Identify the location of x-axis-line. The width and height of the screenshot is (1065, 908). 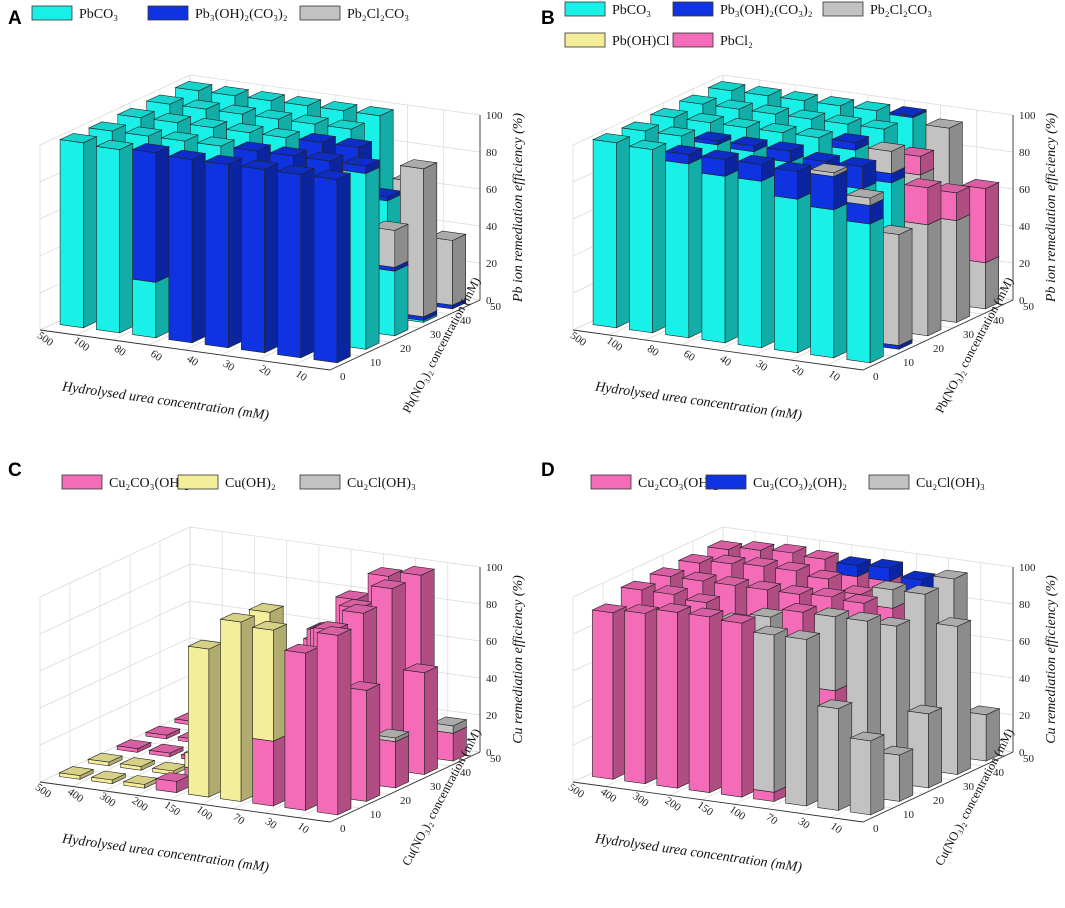
(185, 350).